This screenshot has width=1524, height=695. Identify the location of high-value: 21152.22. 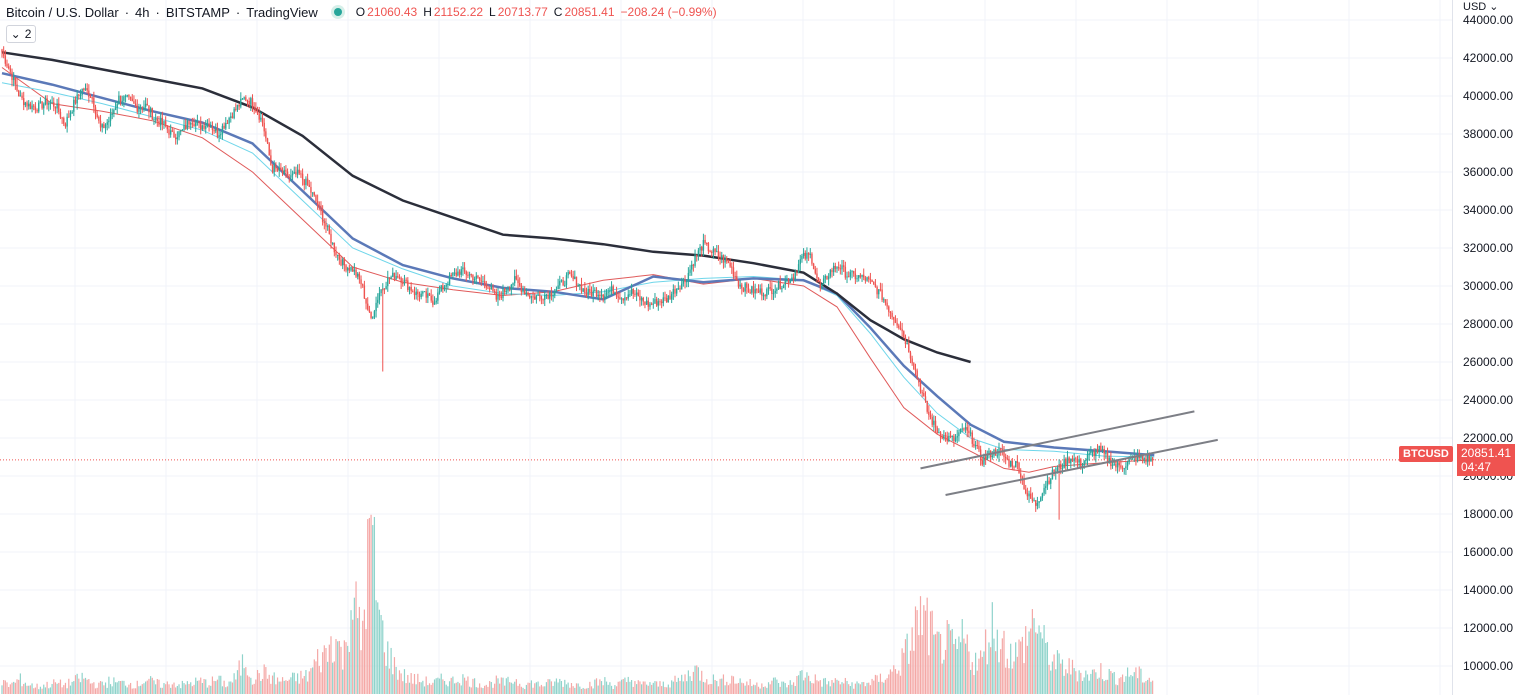
(458, 12).